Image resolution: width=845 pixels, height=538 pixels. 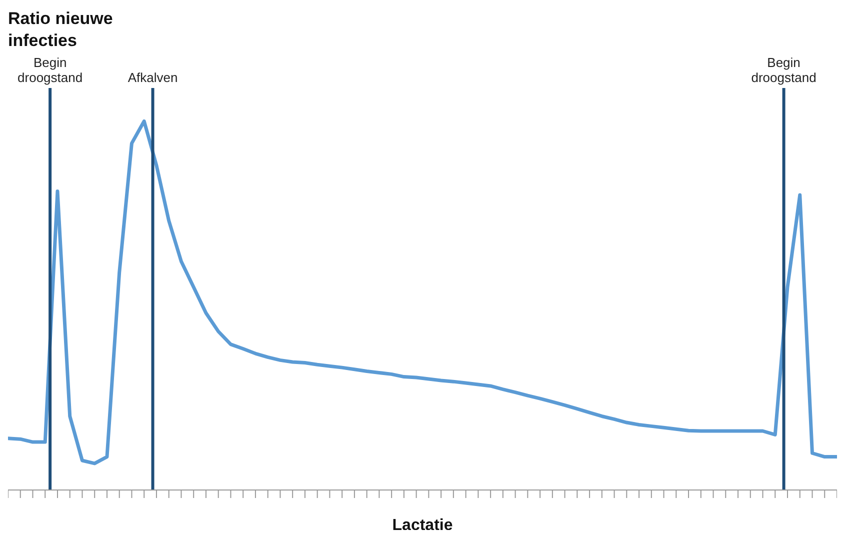 I want to click on text: Afkalven, so click(x=153, y=77).